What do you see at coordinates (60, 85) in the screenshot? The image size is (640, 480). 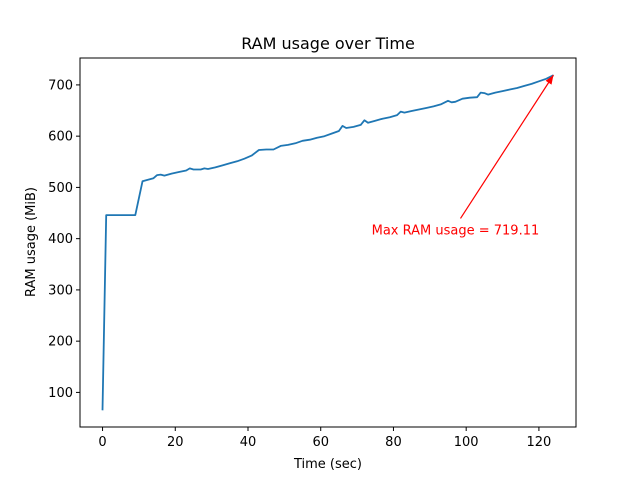 I see `y-tick-label: 700` at bounding box center [60, 85].